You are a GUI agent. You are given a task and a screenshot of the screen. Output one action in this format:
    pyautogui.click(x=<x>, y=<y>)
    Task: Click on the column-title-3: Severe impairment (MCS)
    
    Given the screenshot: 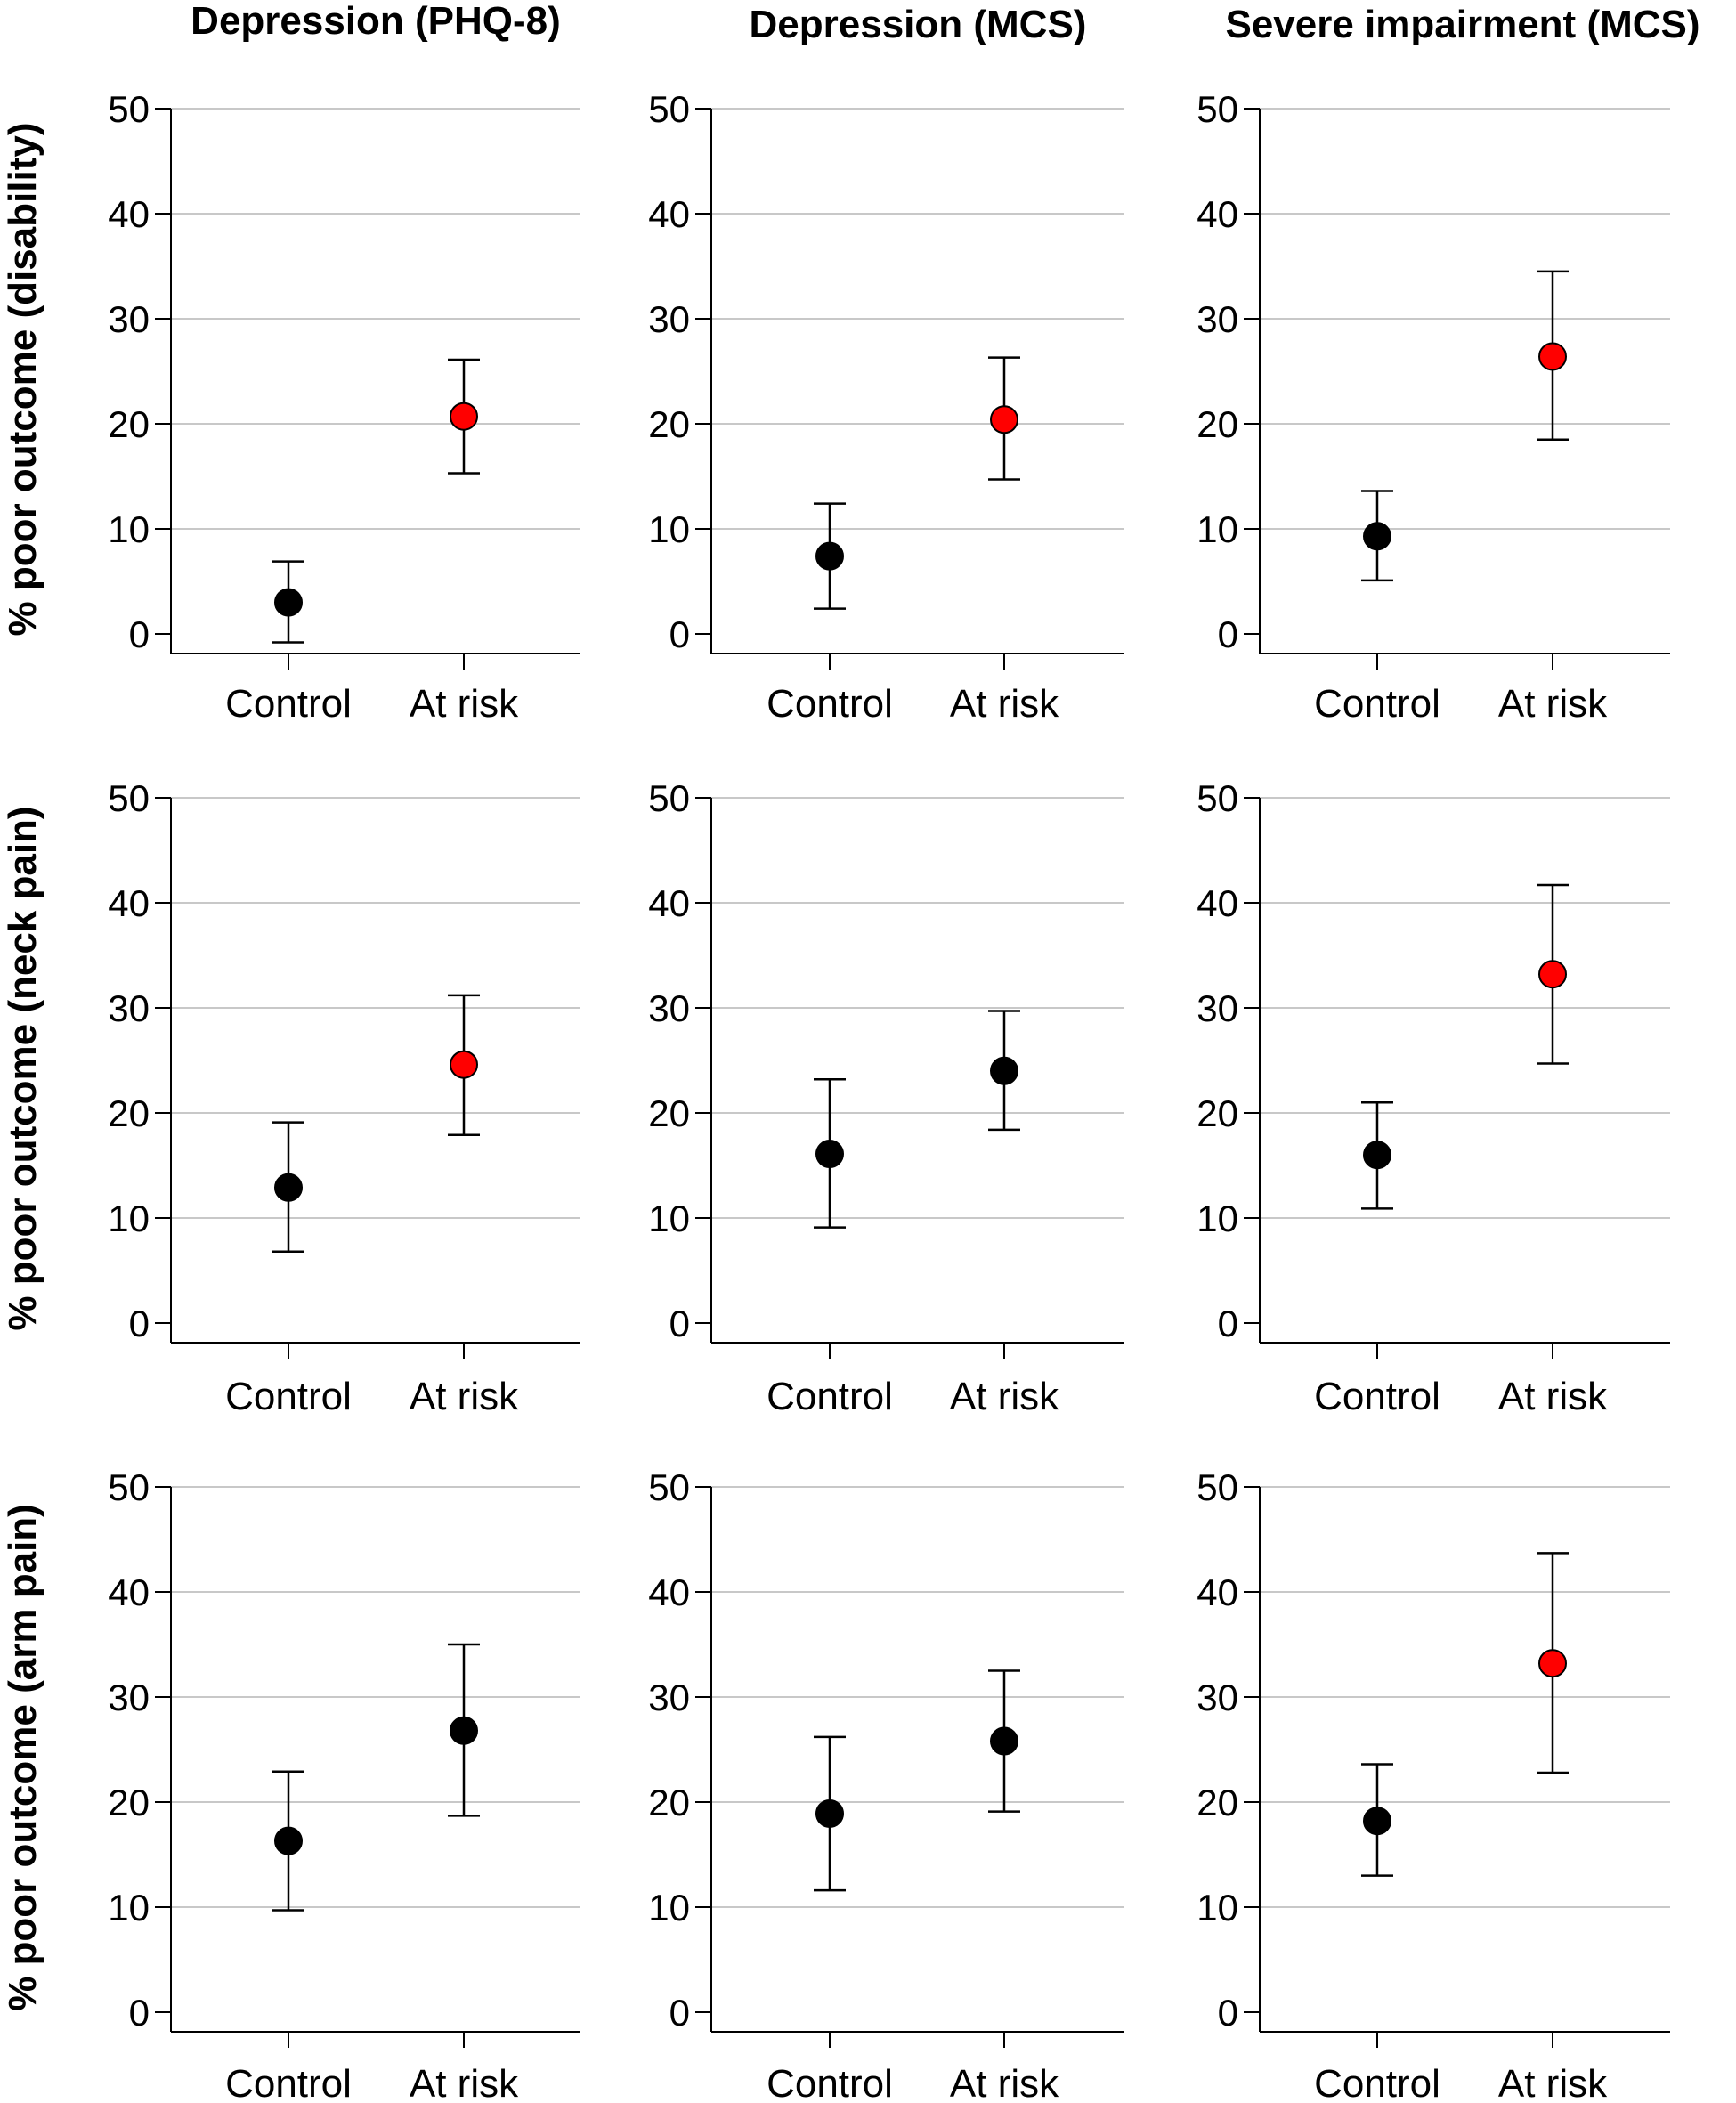 What is the action you would take?
    pyautogui.click(x=1462, y=24)
    